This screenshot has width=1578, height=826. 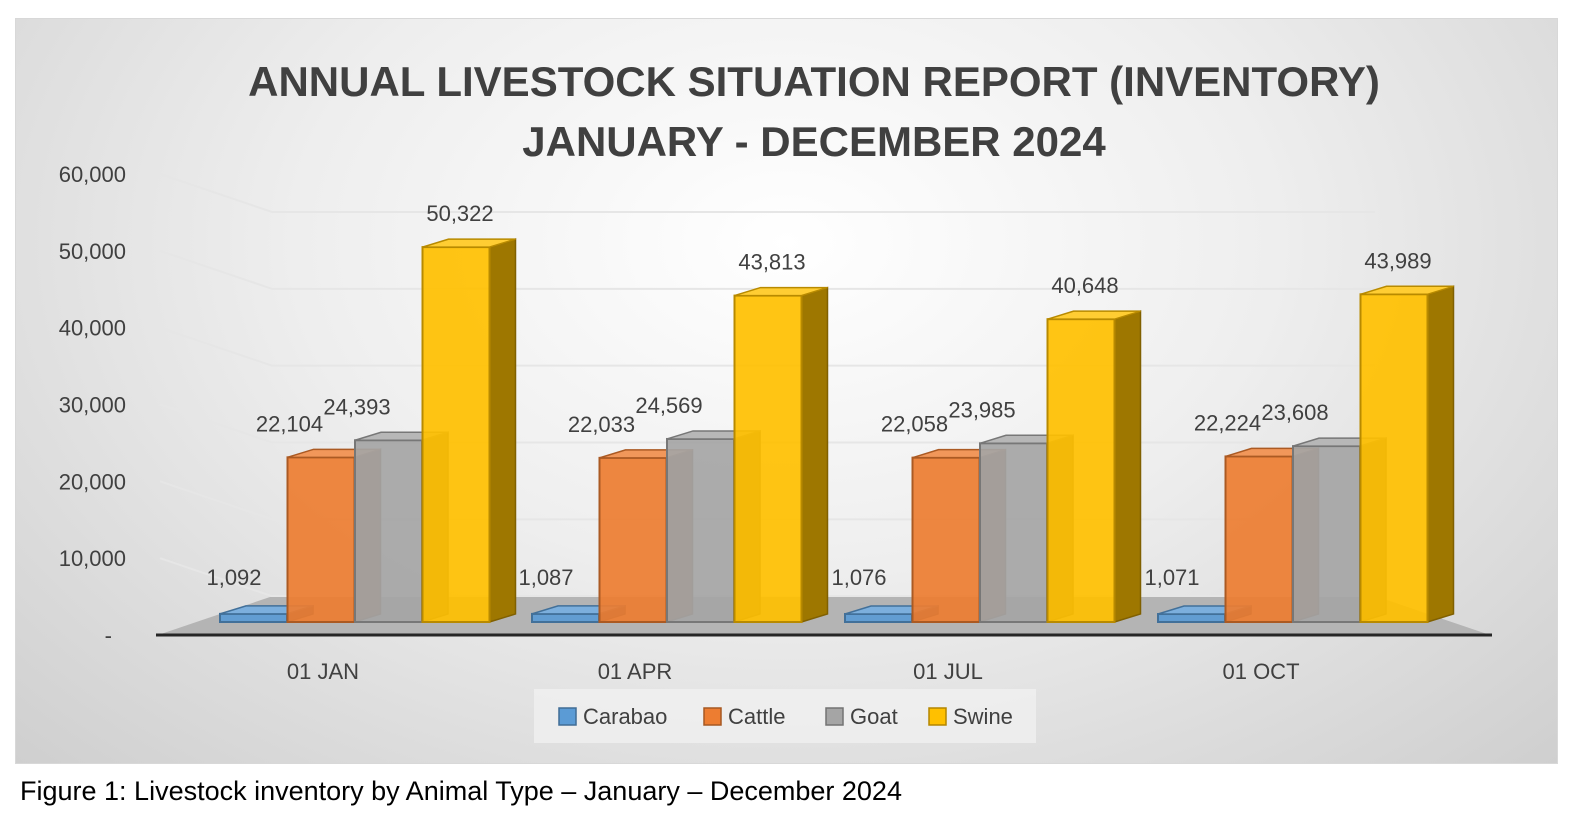 I want to click on data-label: 40,648, so click(x=1084, y=285).